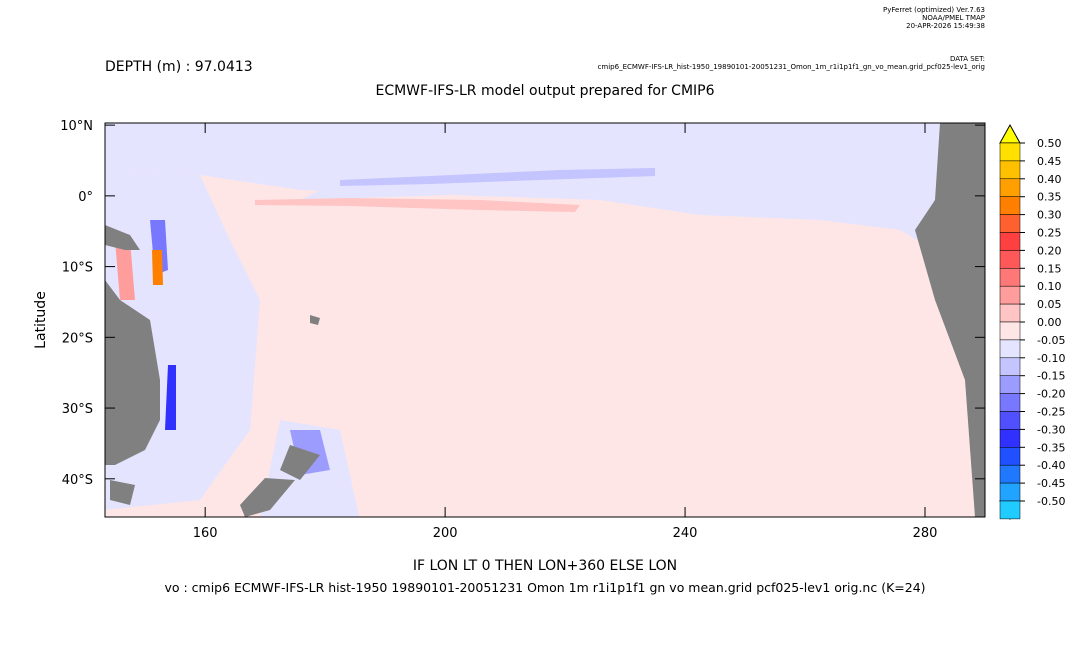 This screenshot has width=1074, height=648. I want to click on colorbar-over, so click(1010, 133).